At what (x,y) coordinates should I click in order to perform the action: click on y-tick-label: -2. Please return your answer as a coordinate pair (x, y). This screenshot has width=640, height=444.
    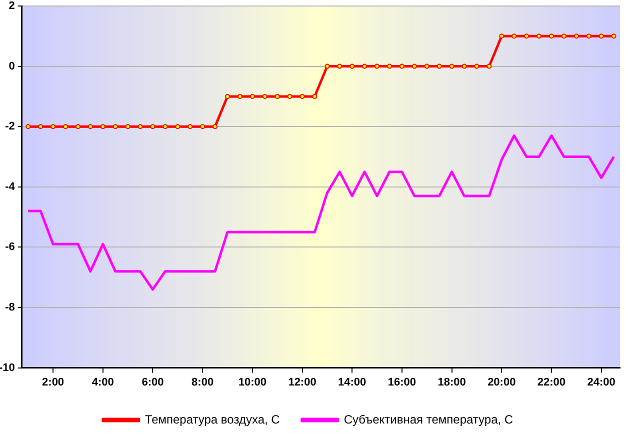
    Looking at the image, I should click on (10, 126).